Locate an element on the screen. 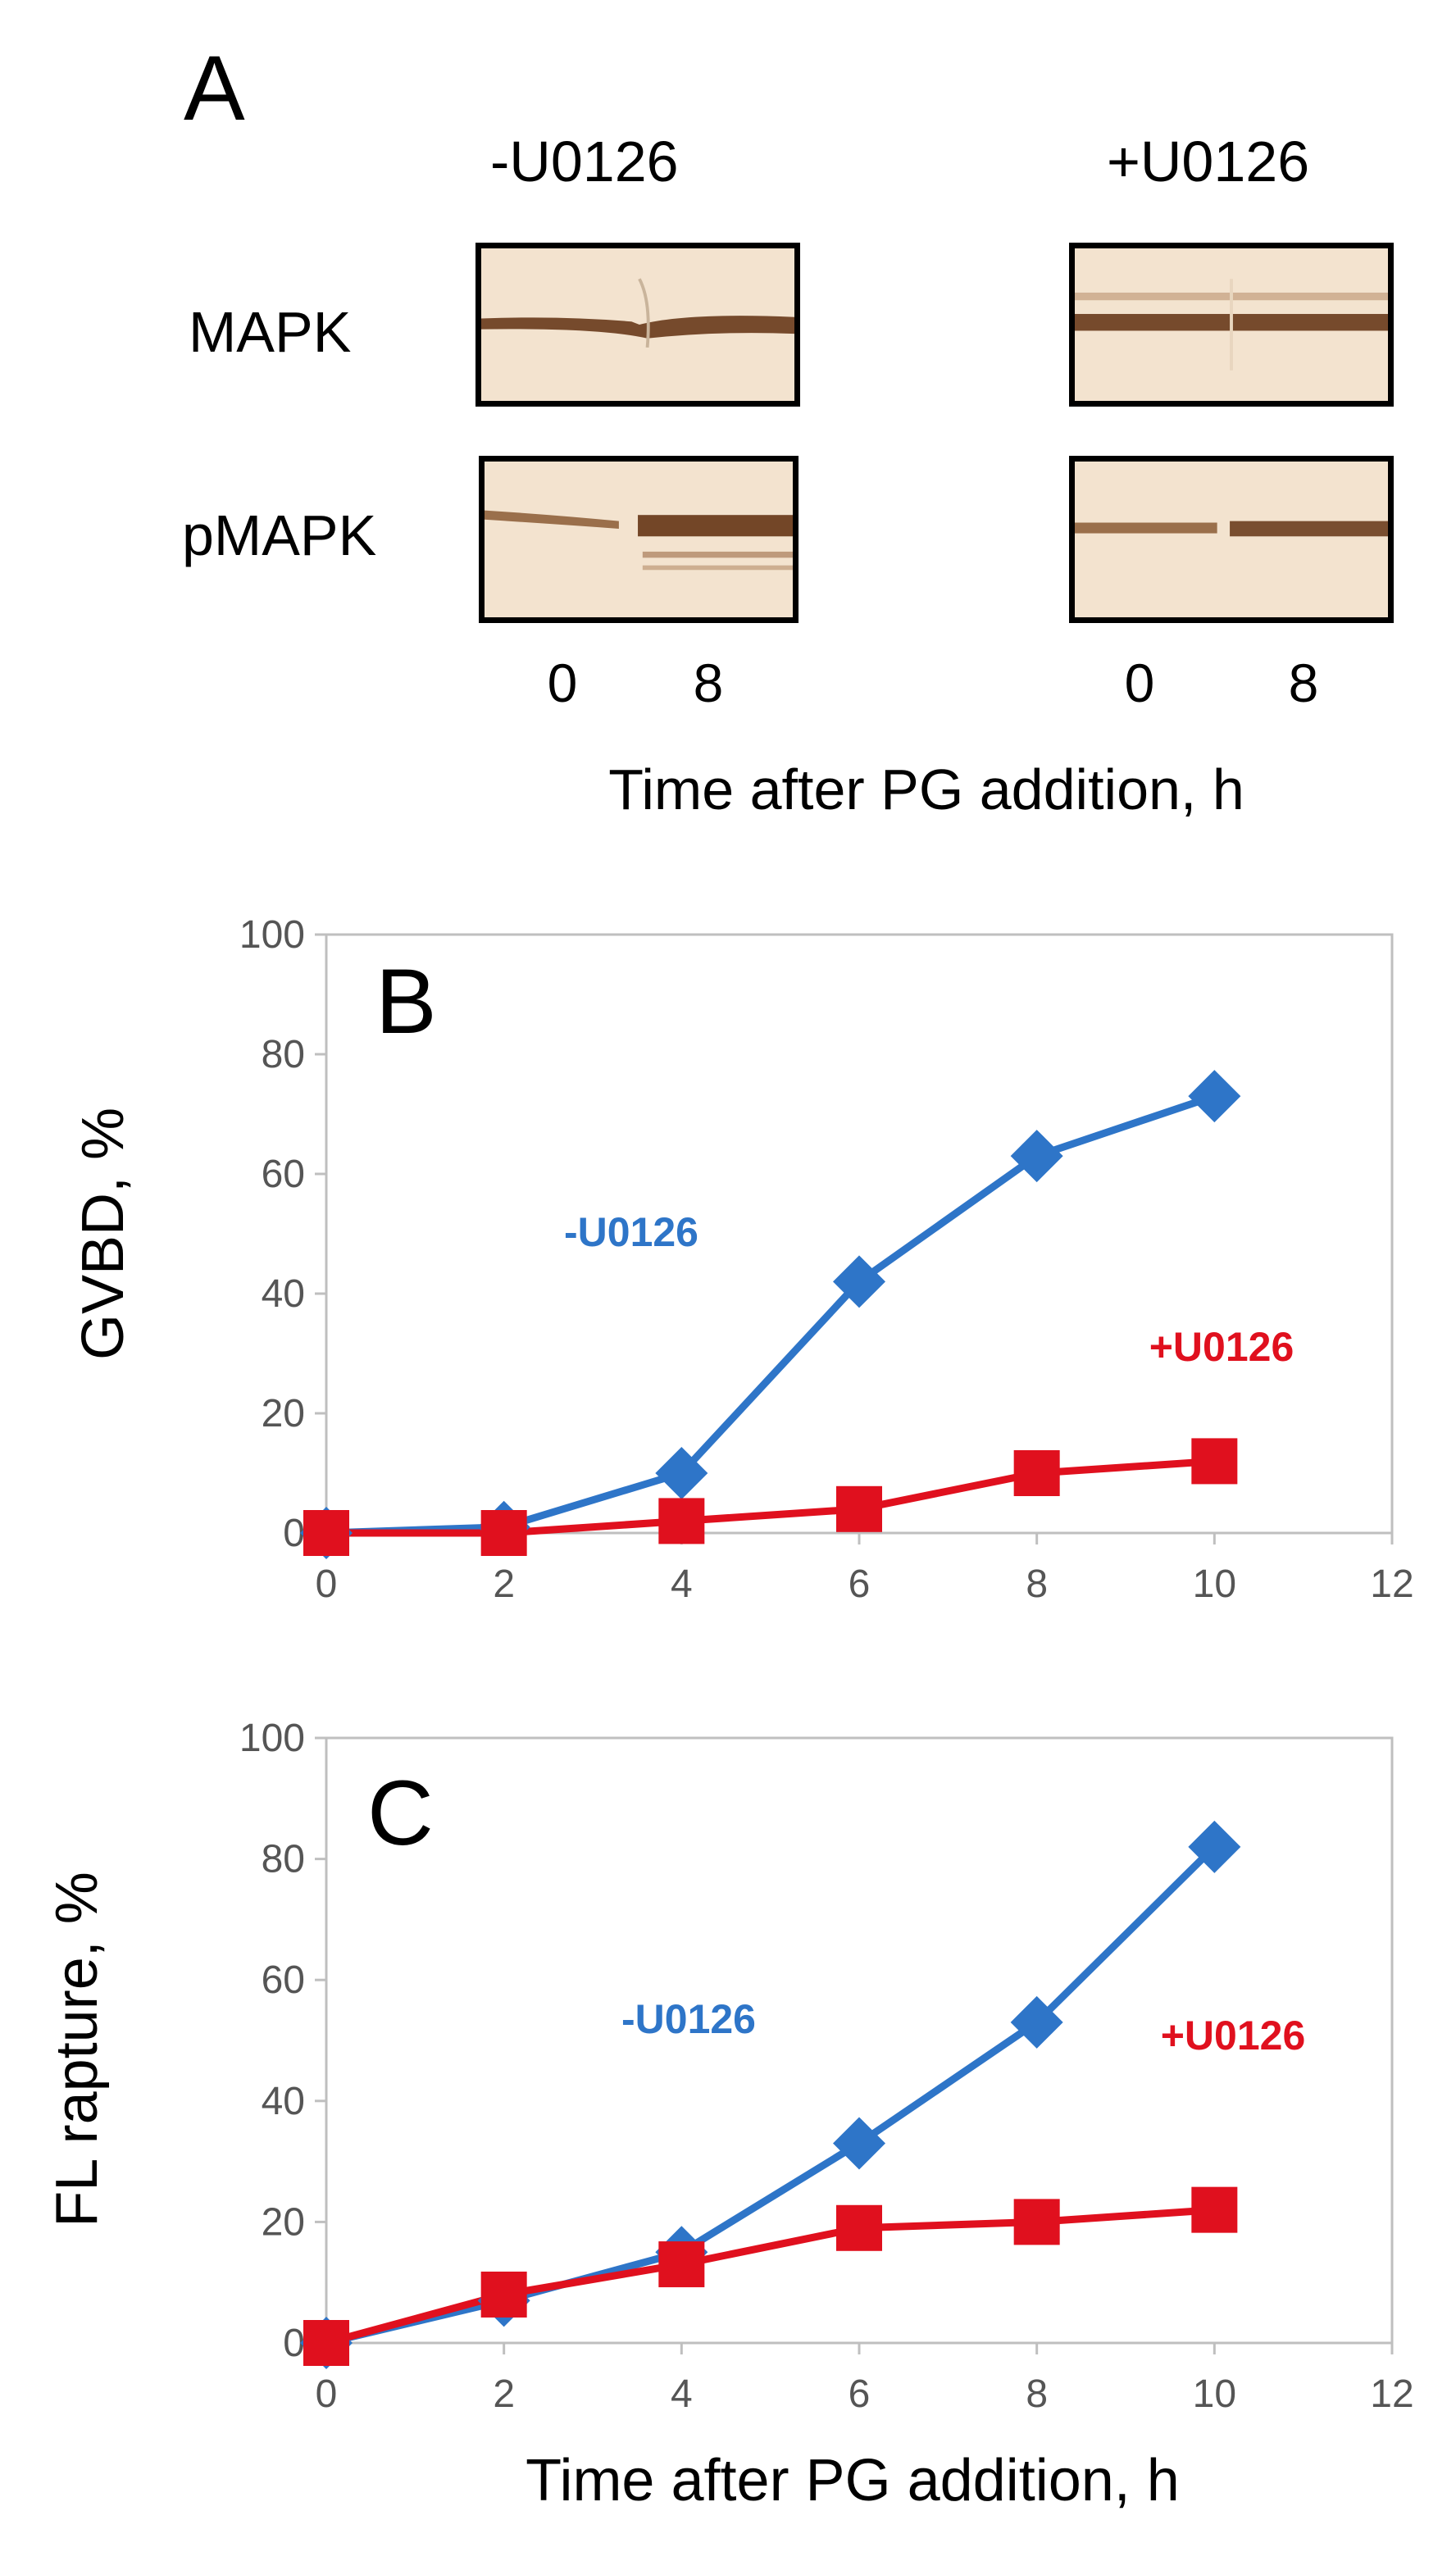  panel-letter: B is located at coordinates (406, 1002).